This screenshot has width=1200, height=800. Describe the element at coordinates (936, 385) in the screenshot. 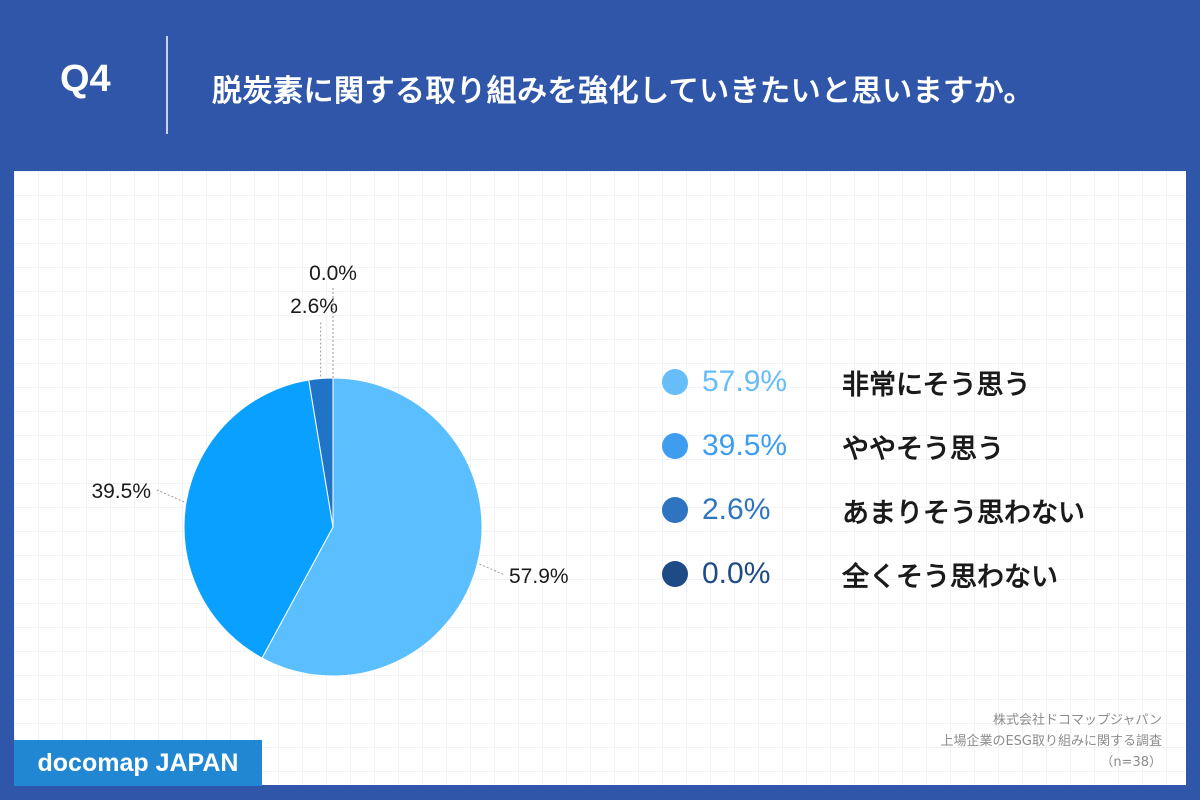

I see `legend-label: 非常にそう思う` at that location.